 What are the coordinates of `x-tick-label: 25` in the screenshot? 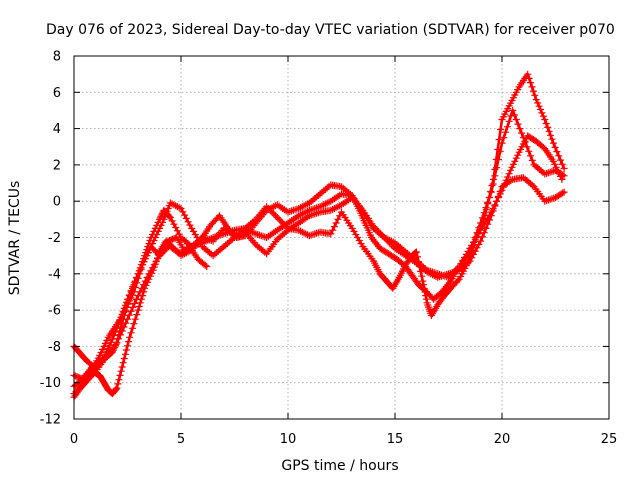 It's located at (609, 439).